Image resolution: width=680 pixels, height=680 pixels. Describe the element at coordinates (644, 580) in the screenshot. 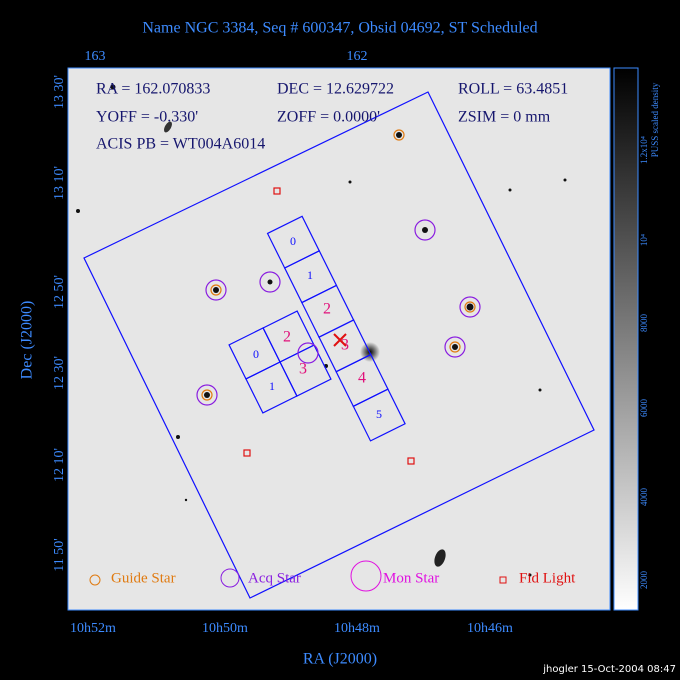

I see `colorbar-tick-label: 2000` at that location.